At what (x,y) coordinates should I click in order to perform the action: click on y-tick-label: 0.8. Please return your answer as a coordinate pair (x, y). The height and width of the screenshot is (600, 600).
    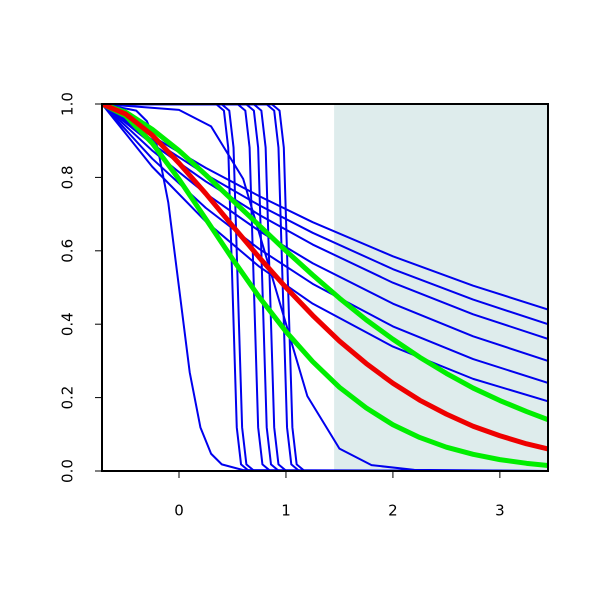
    Looking at the image, I should click on (68, 177).